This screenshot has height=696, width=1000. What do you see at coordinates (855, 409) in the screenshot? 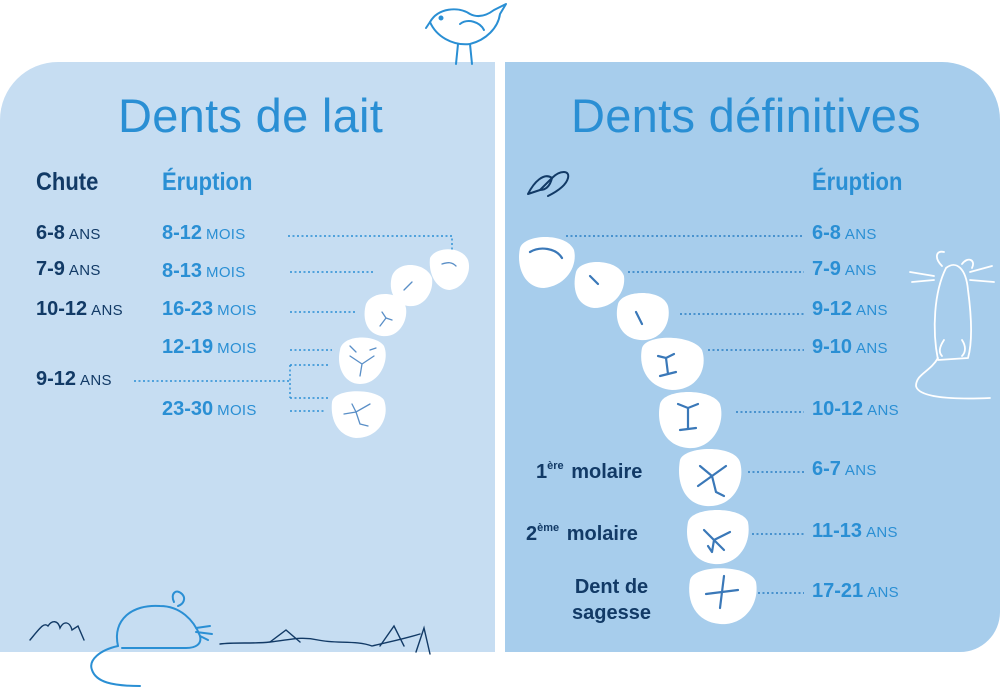
I see `permanent-eruption-value-5: 10-12 ANS` at bounding box center [855, 409].